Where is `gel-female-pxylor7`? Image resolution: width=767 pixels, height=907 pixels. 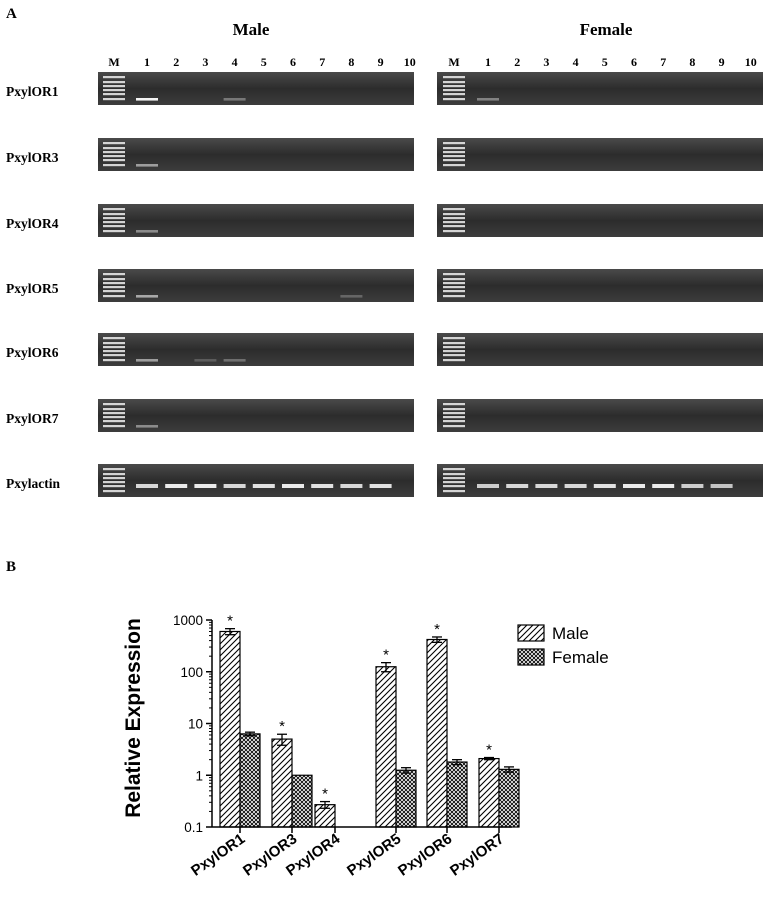 gel-female-pxylor7 is located at coordinates (600, 415).